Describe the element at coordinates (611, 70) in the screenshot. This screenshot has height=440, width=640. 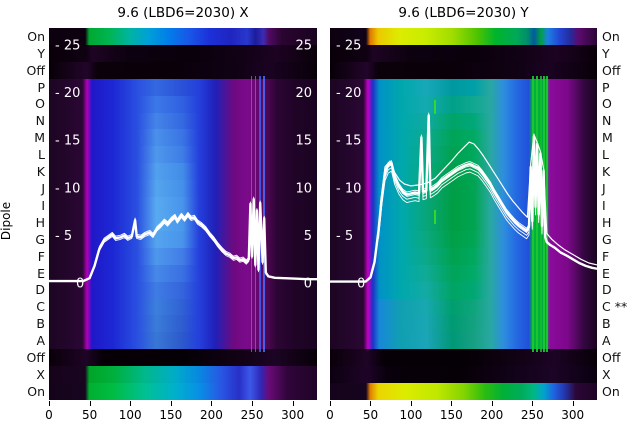
I see `row-label-off-2: Off` at that location.